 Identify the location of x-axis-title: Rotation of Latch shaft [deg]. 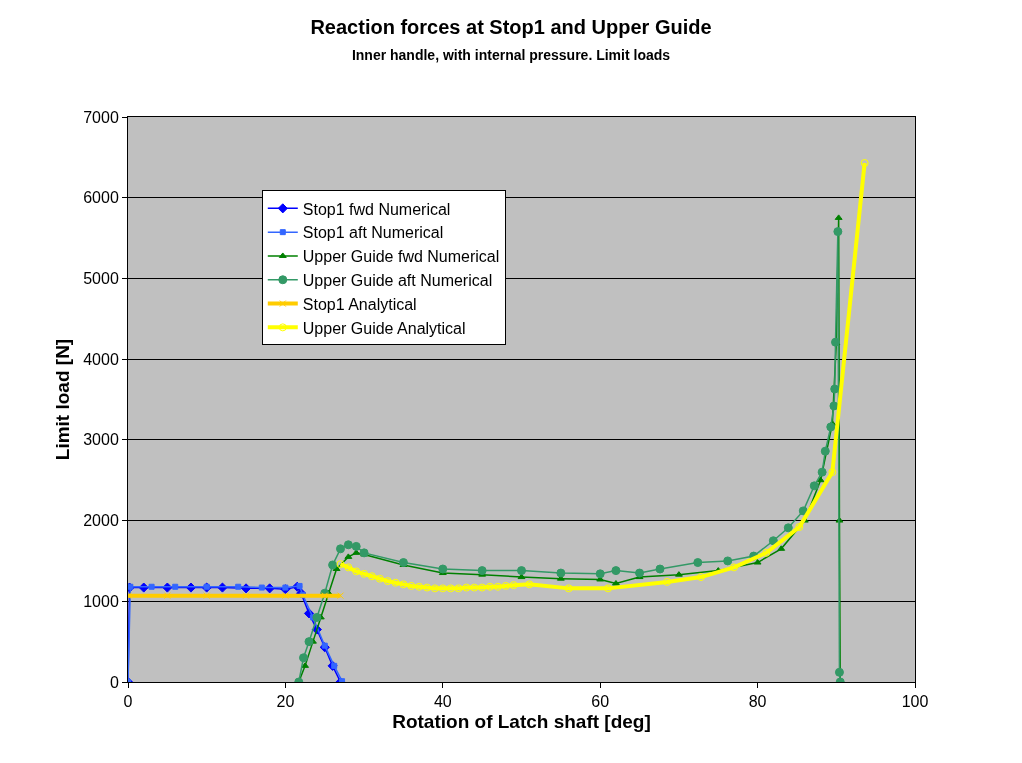
(521, 721).